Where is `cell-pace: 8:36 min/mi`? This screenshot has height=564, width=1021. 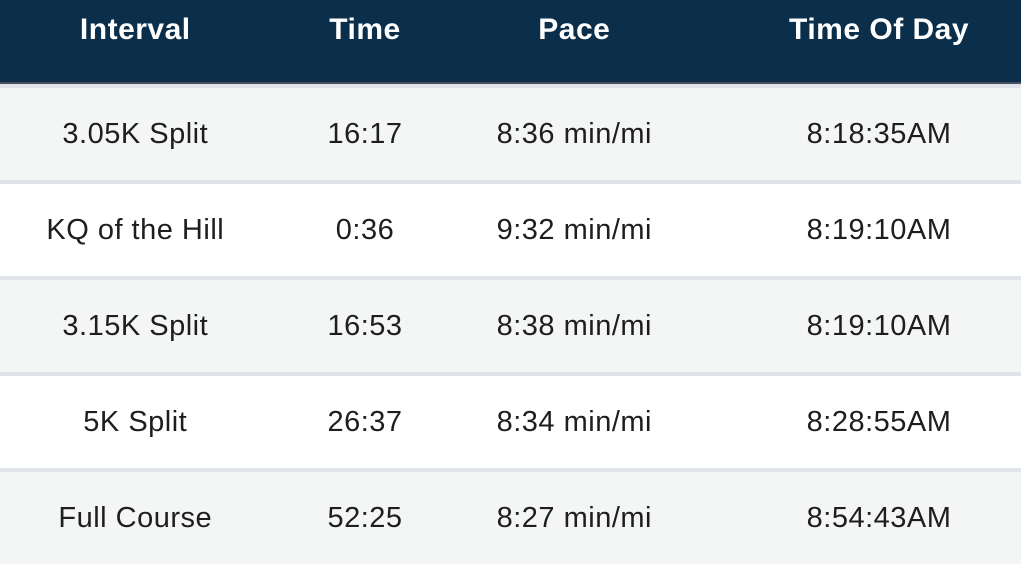 cell-pace: 8:36 min/mi is located at coordinates (574, 133).